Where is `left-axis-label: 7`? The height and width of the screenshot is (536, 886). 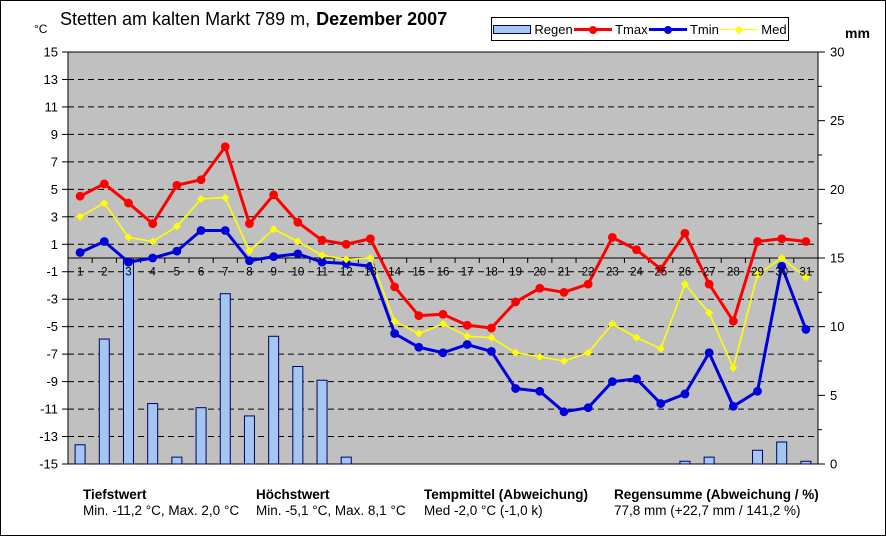 left-axis-label: 7 is located at coordinates (54, 161).